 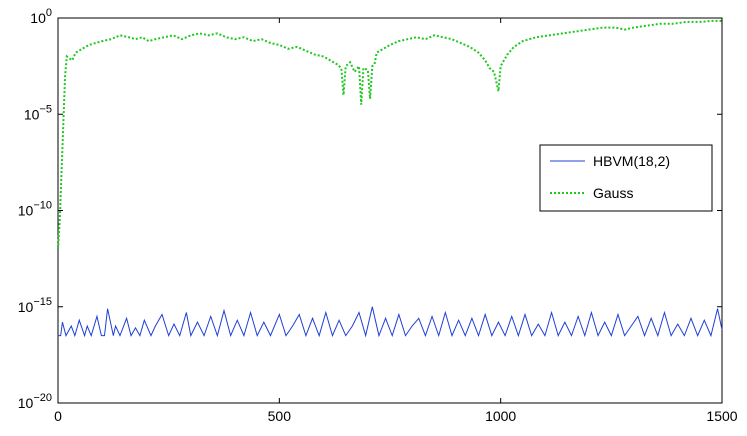 I want to click on y-tick-label: 10⁻⁵, so click(x=38, y=112).